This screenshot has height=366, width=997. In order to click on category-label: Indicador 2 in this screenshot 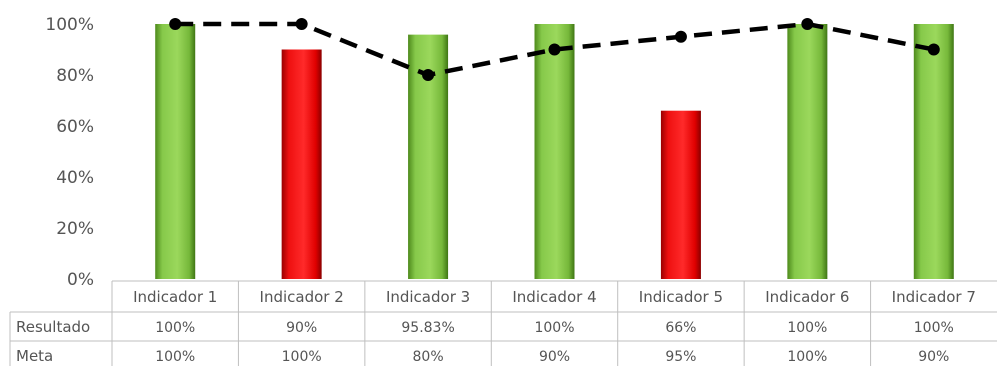, I will do `click(302, 297)`.